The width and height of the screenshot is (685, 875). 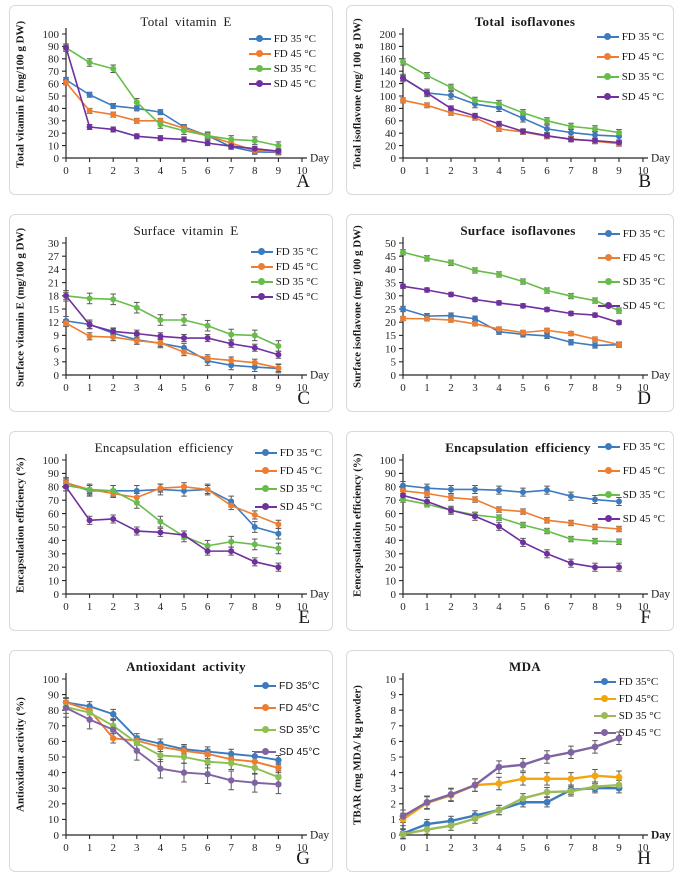 What do you see at coordinates (54, 257) in the screenshot?
I see `svg-text: 27` at bounding box center [54, 257].